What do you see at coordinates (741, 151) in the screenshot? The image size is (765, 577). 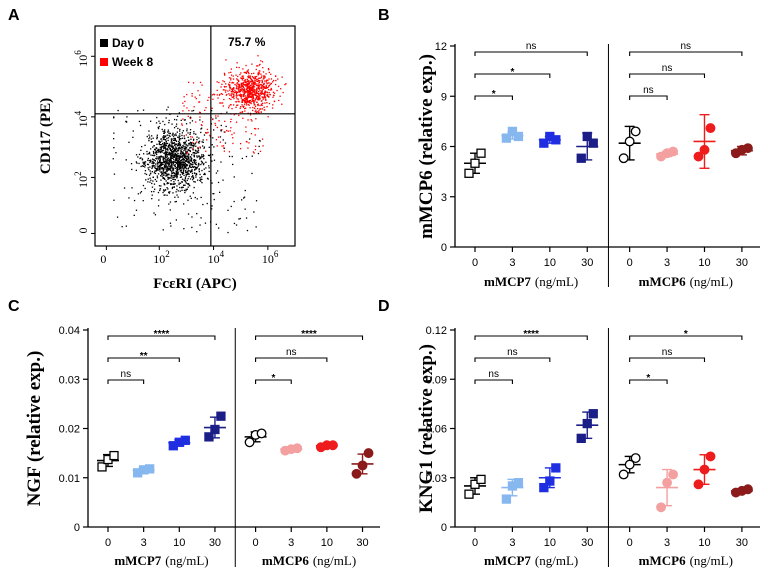 I see `series-30-mmcp6` at bounding box center [741, 151].